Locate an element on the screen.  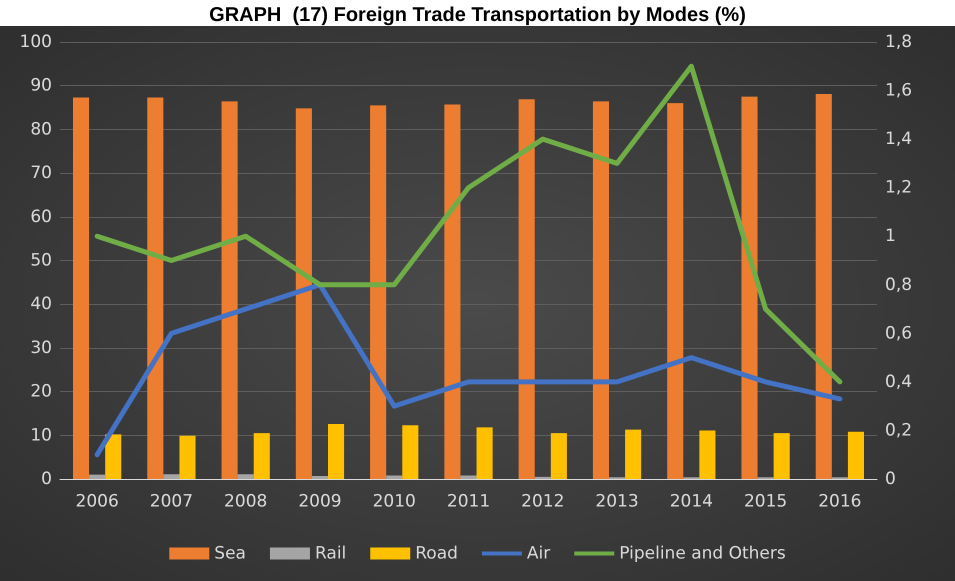
legend-label: Air is located at coordinates (538, 554).